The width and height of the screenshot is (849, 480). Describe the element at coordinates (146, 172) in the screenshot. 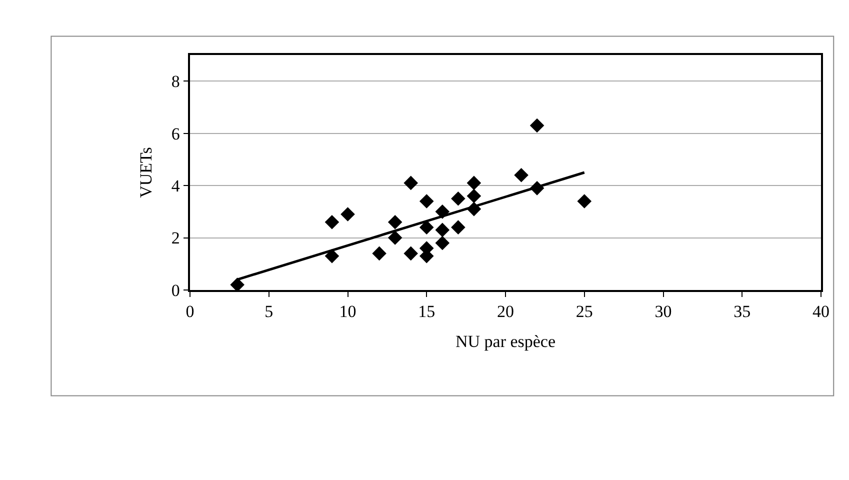

I see `y-axis-title: VUETs` at that location.